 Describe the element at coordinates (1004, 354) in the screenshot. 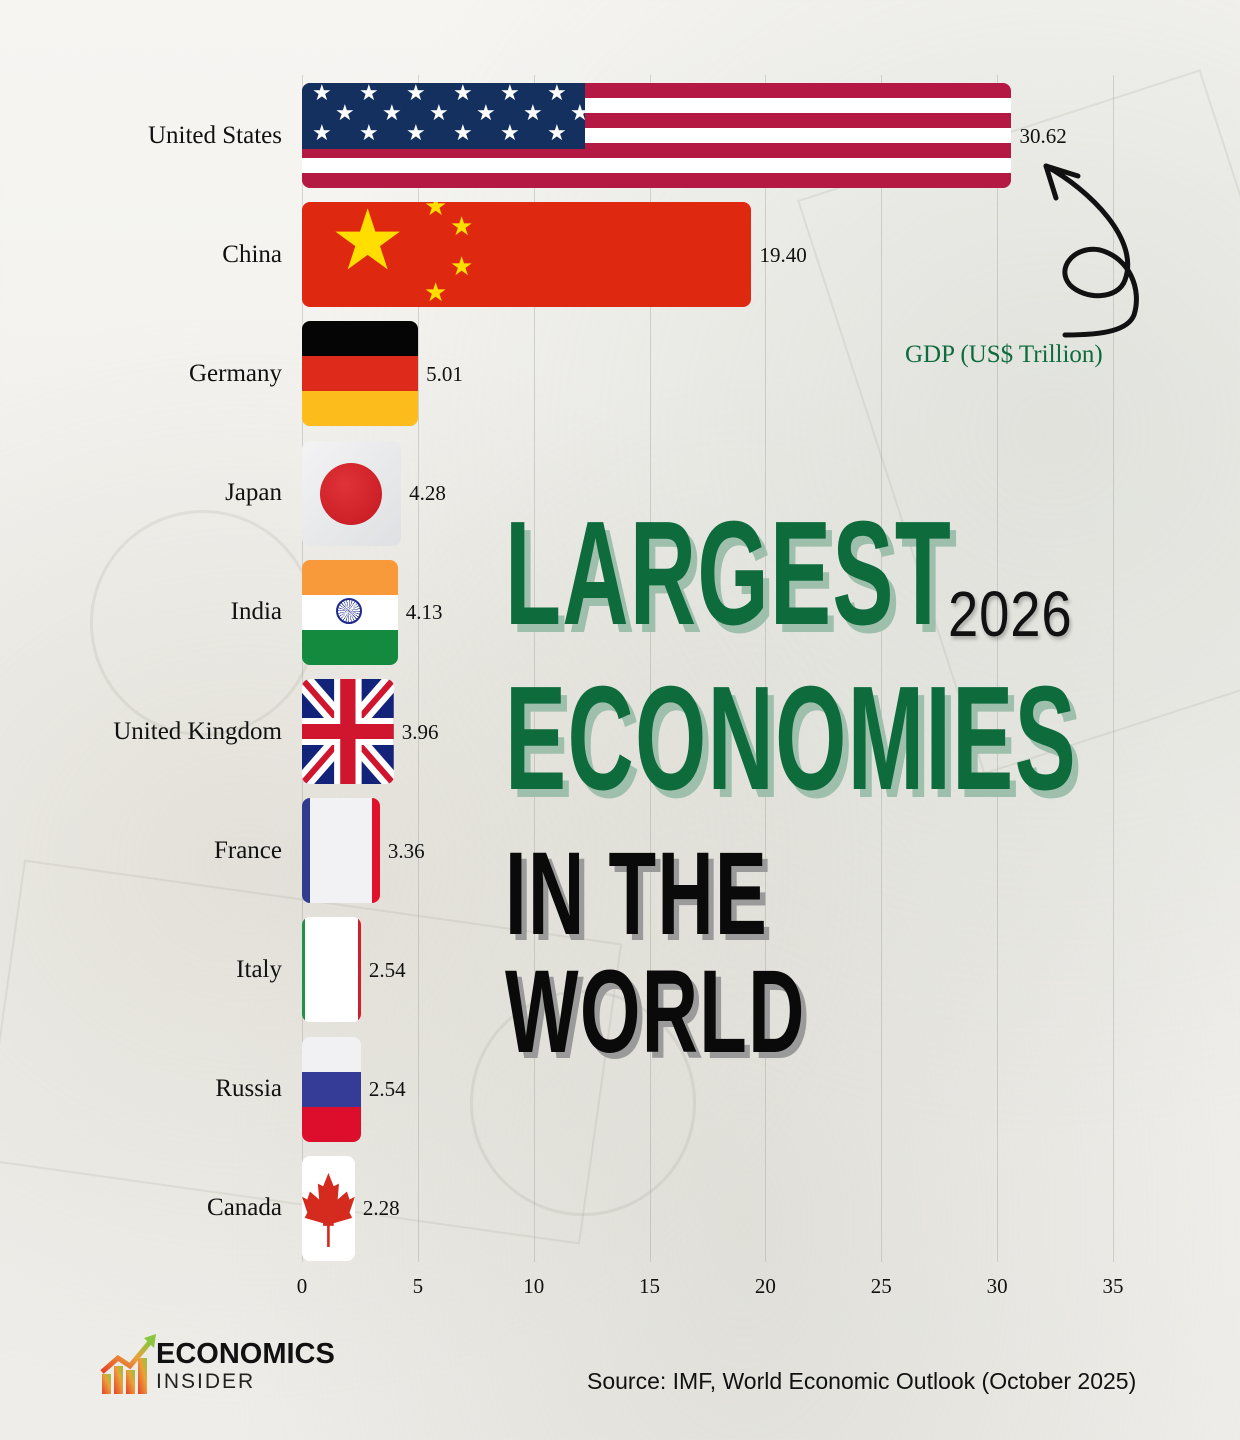

I see `unit-label: GDP (US$ Trillion)` at that location.